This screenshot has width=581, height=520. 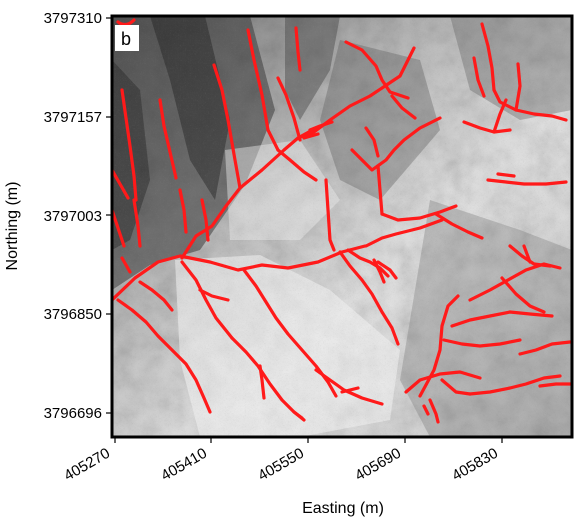 I want to click on y-tick-label: 3796850, so click(x=73, y=314).